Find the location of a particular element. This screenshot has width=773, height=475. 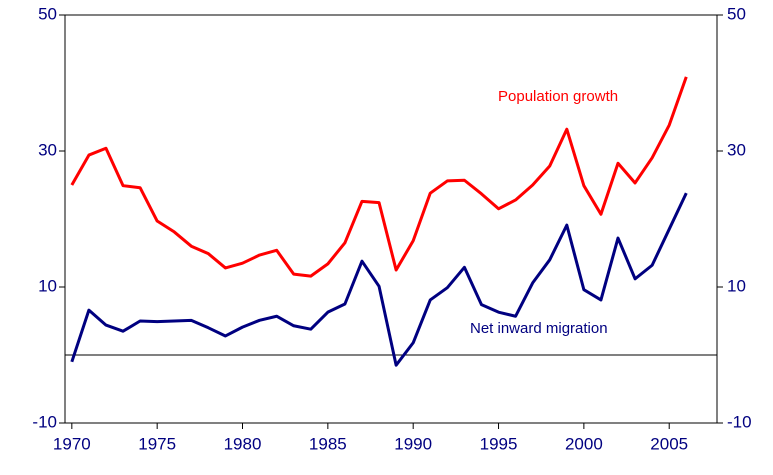

x-tick-label: 2005 is located at coordinates (669, 443).